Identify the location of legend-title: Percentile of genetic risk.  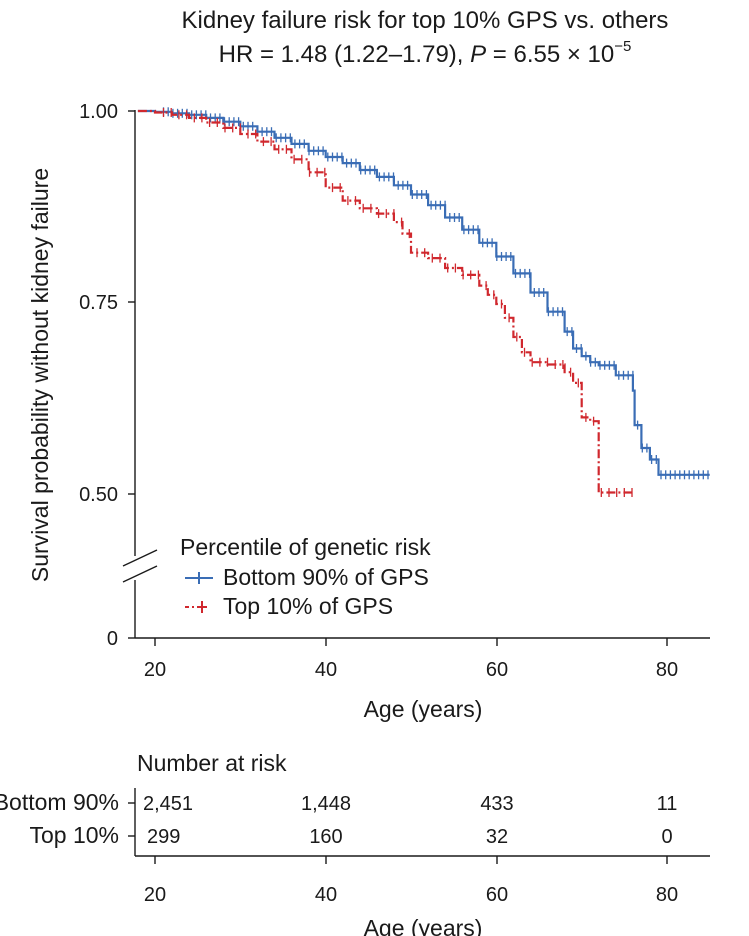
(305, 547).